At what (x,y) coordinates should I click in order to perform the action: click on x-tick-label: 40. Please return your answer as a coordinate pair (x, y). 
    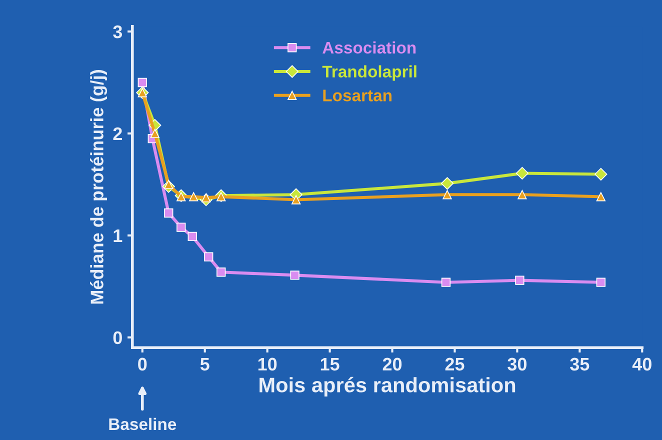
    Looking at the image, I should click on (642, 364).